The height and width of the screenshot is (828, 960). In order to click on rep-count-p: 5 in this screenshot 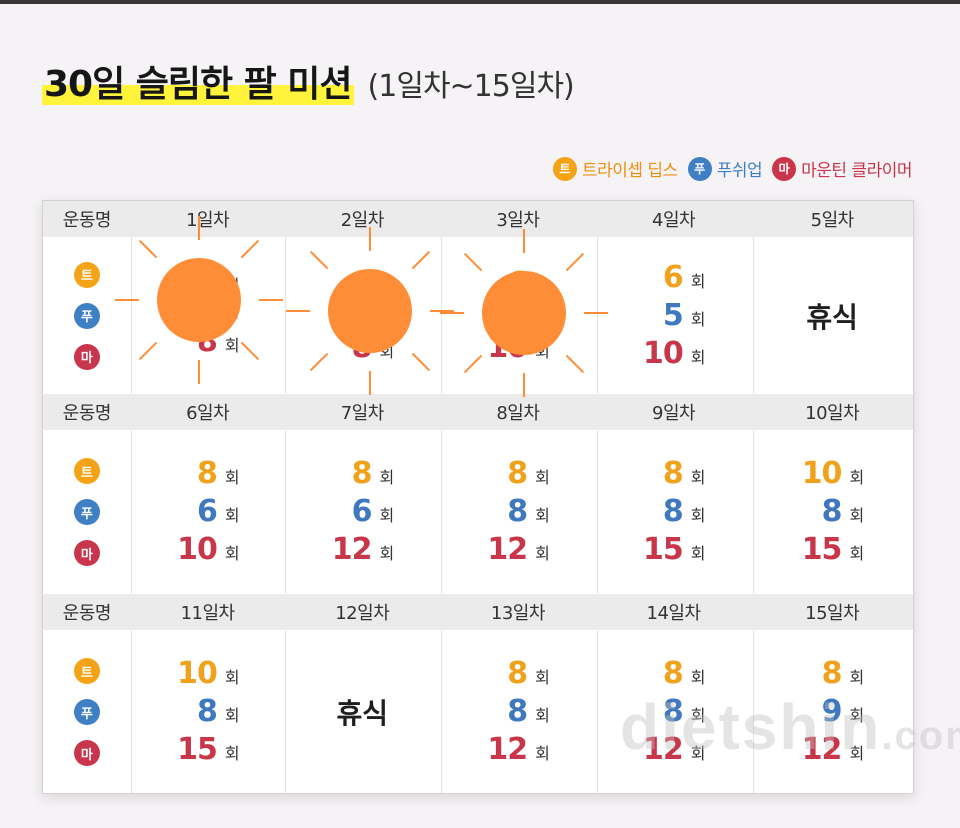, I will do `click(673, 315)`.